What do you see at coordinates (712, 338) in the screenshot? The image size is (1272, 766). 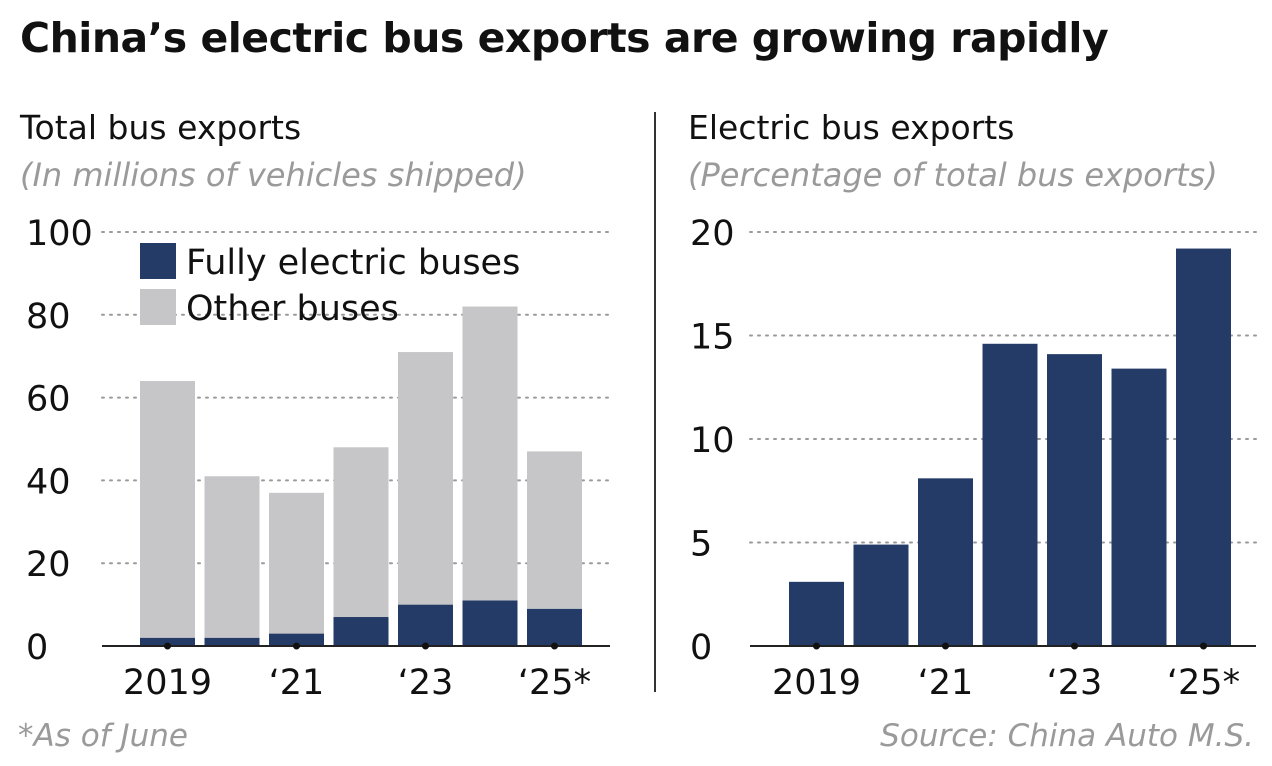 I see `y-tick-label: 15` at bounding box center [712, 338].